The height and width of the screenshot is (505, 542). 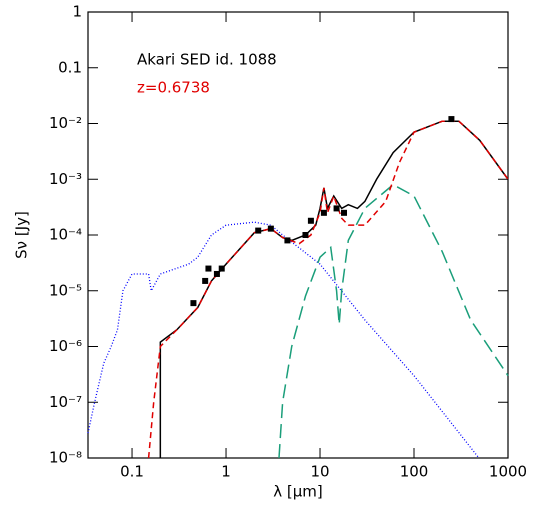 I want to click on y-tick-label: 10⁻⁸, so click(x=65, y=458).